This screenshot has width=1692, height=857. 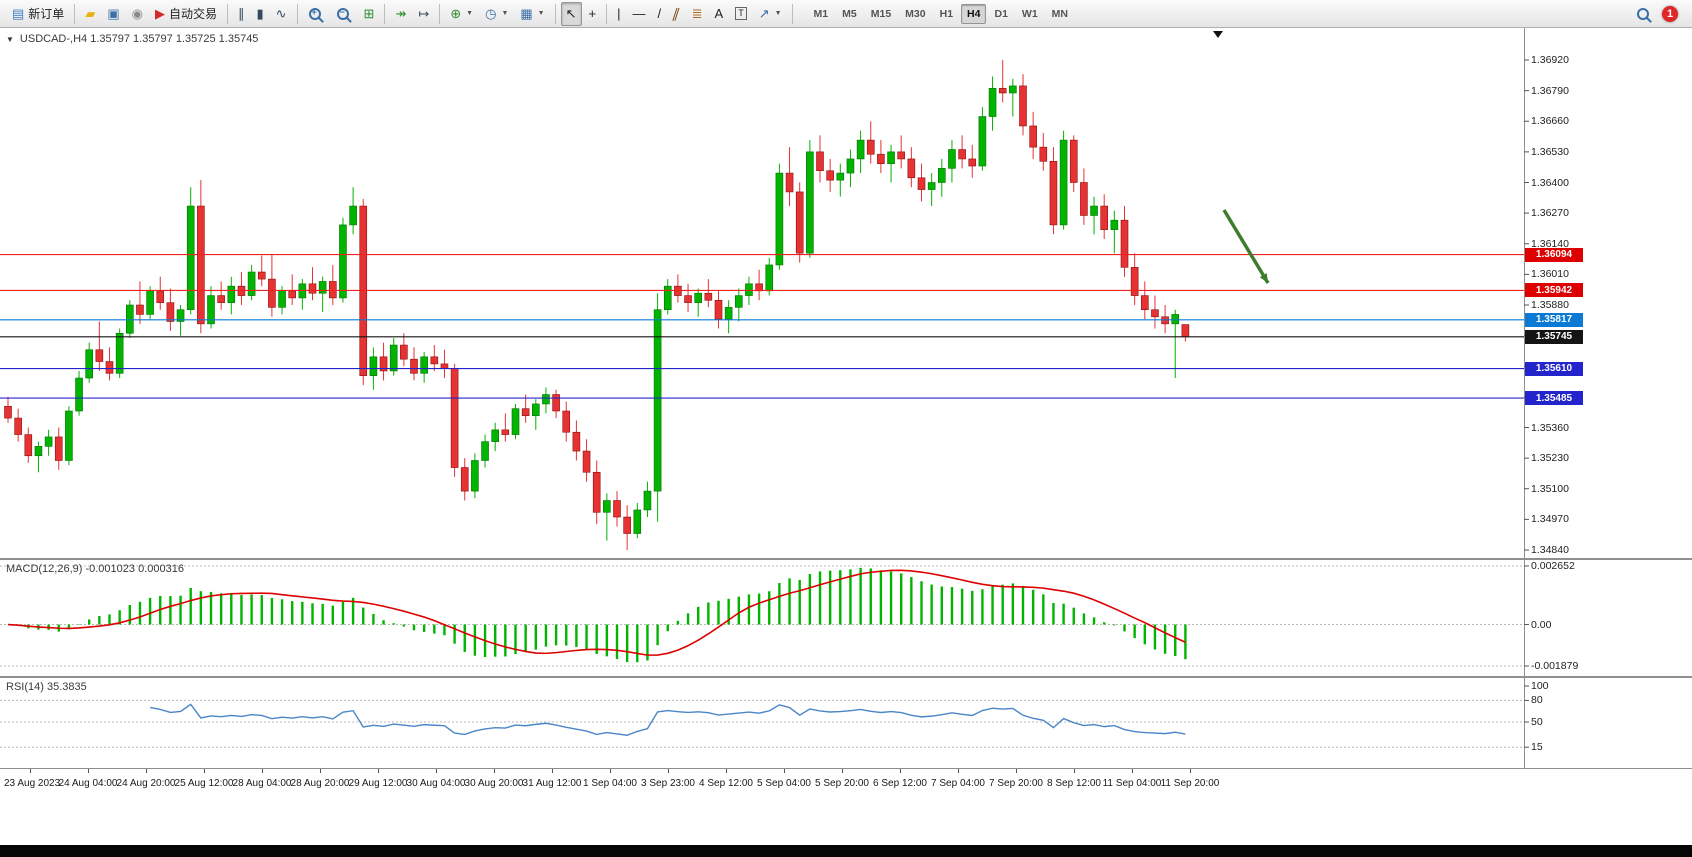 I want to click on auto-trading-button: ▶ 自动交易, so click(x=186, y=14).